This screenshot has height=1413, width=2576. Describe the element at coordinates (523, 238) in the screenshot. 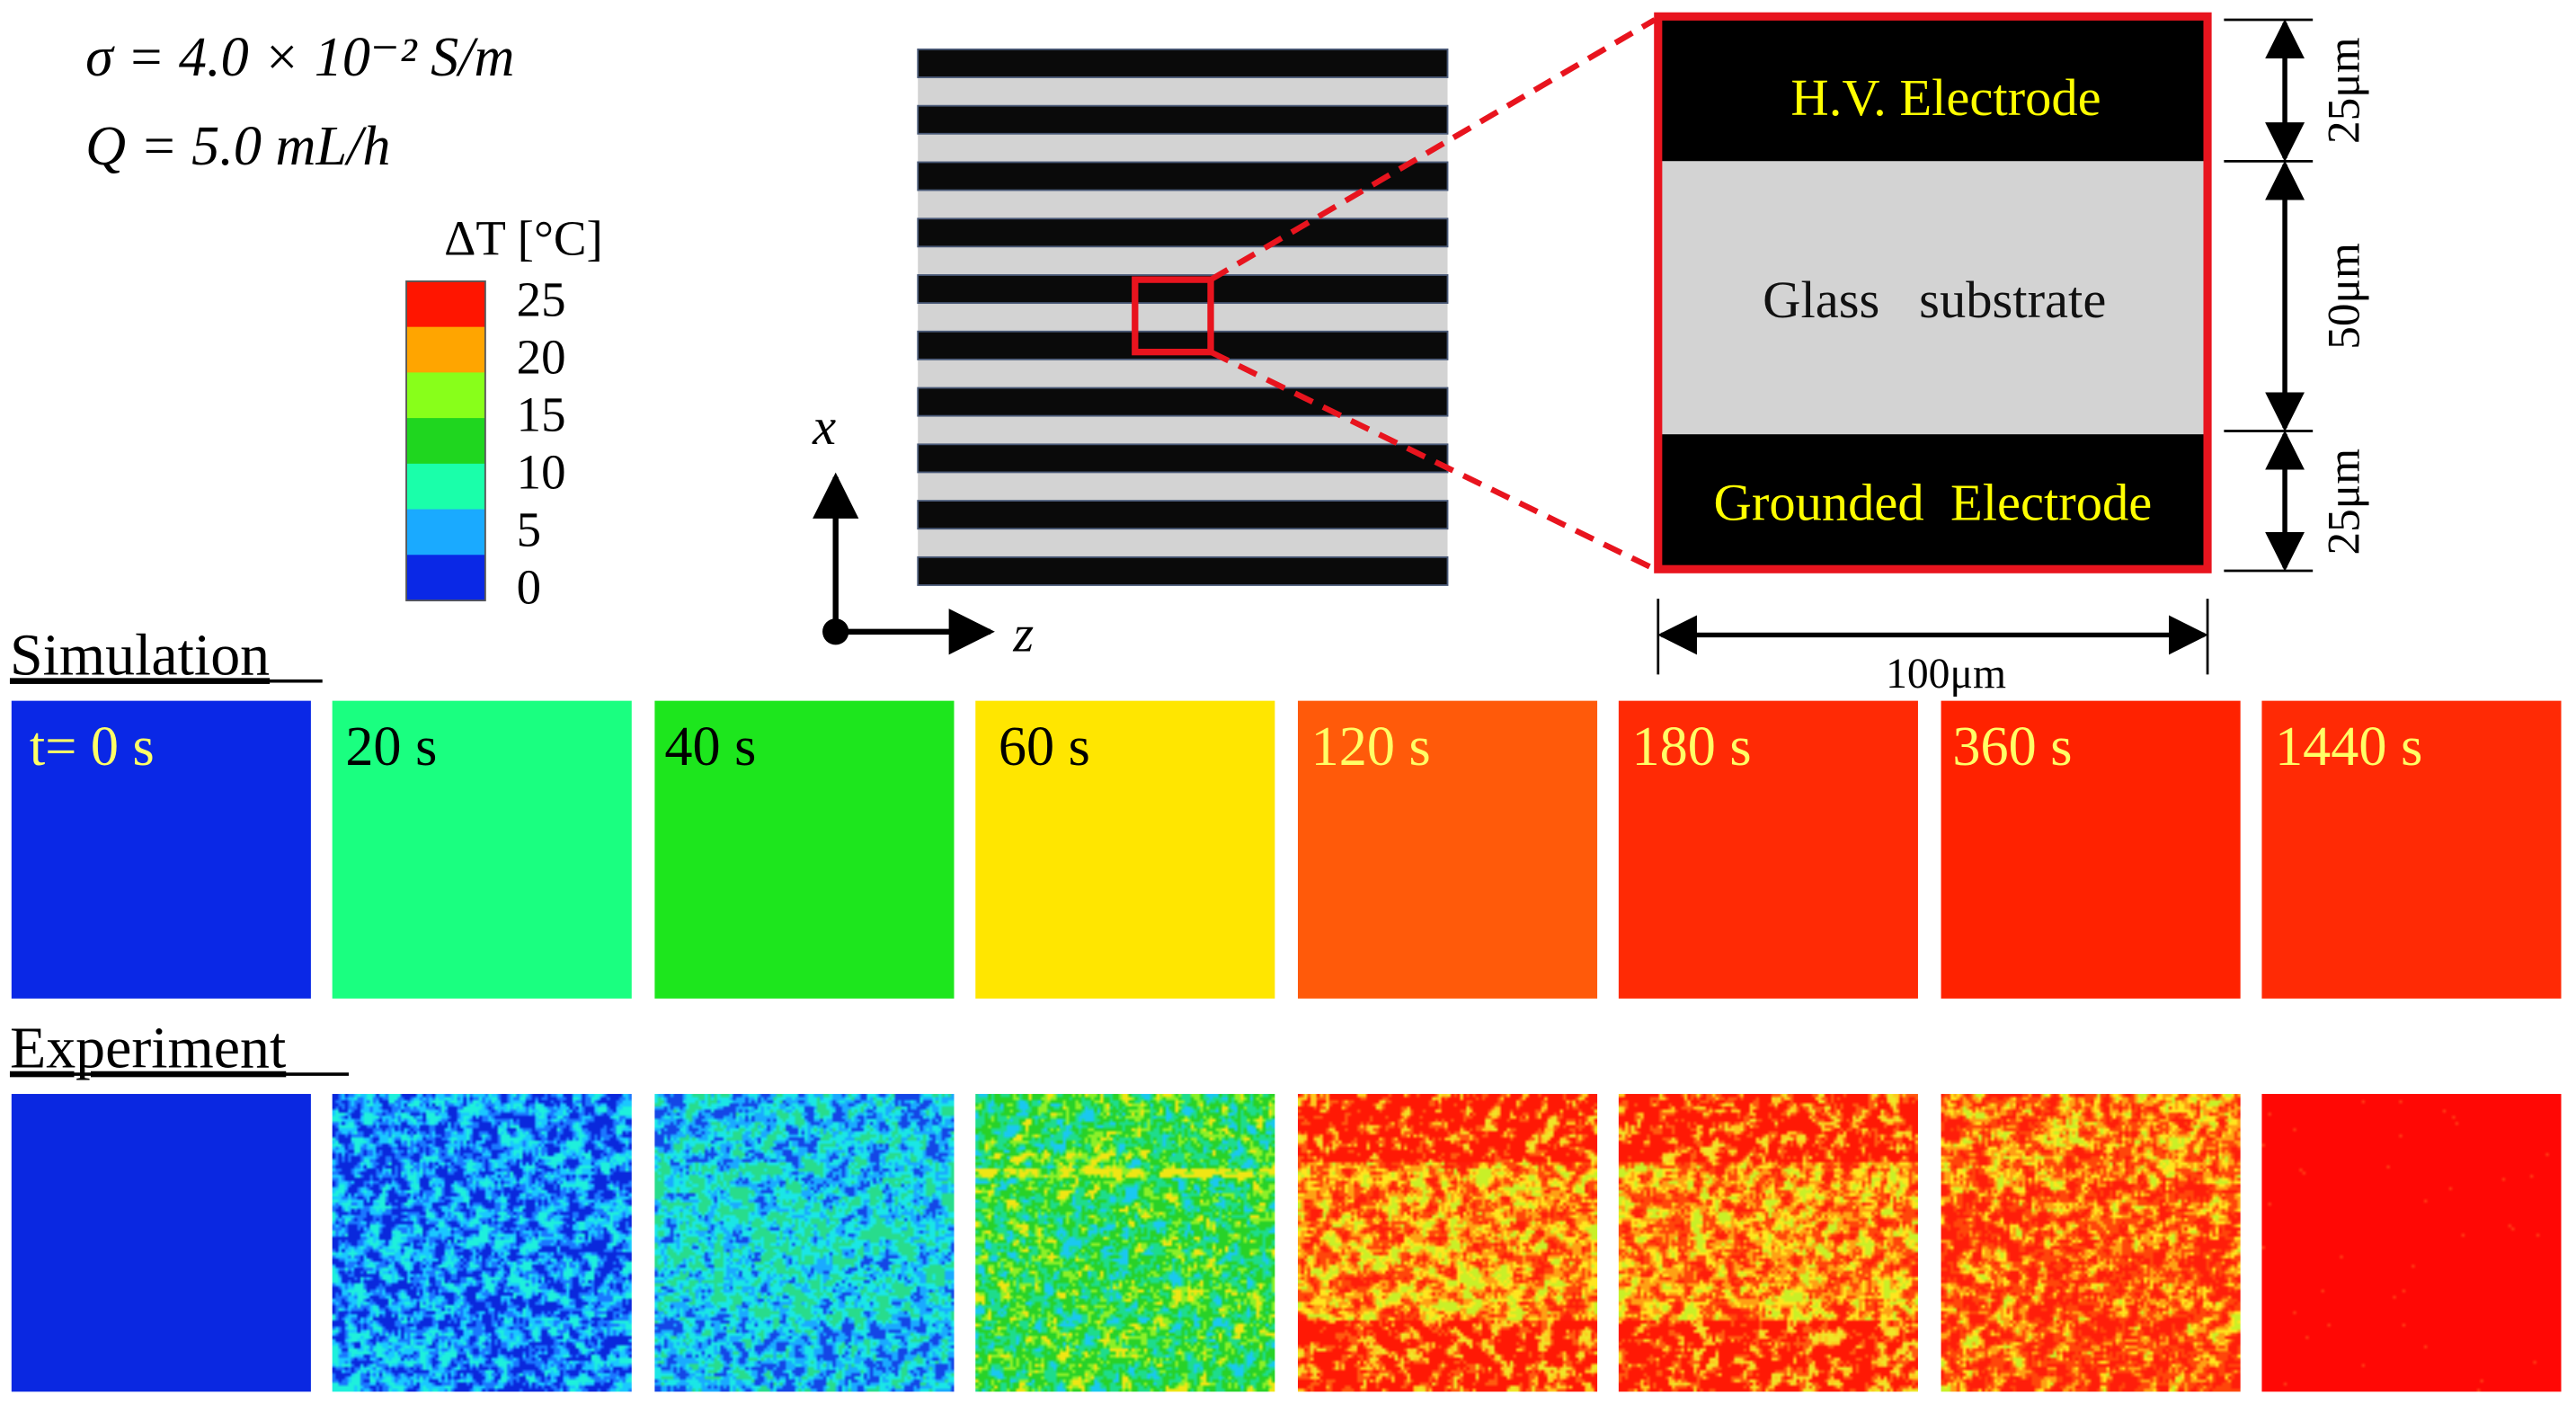

I see `colorbar-title: ΔT [°C]` at that location.